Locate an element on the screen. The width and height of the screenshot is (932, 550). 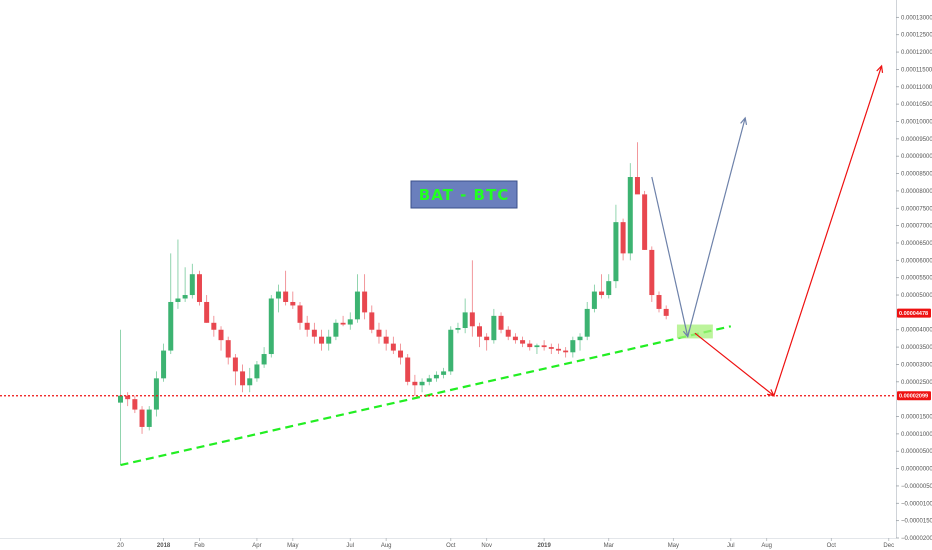
y-tick-label: 0.00004000 is located at coordinates (916, 331).